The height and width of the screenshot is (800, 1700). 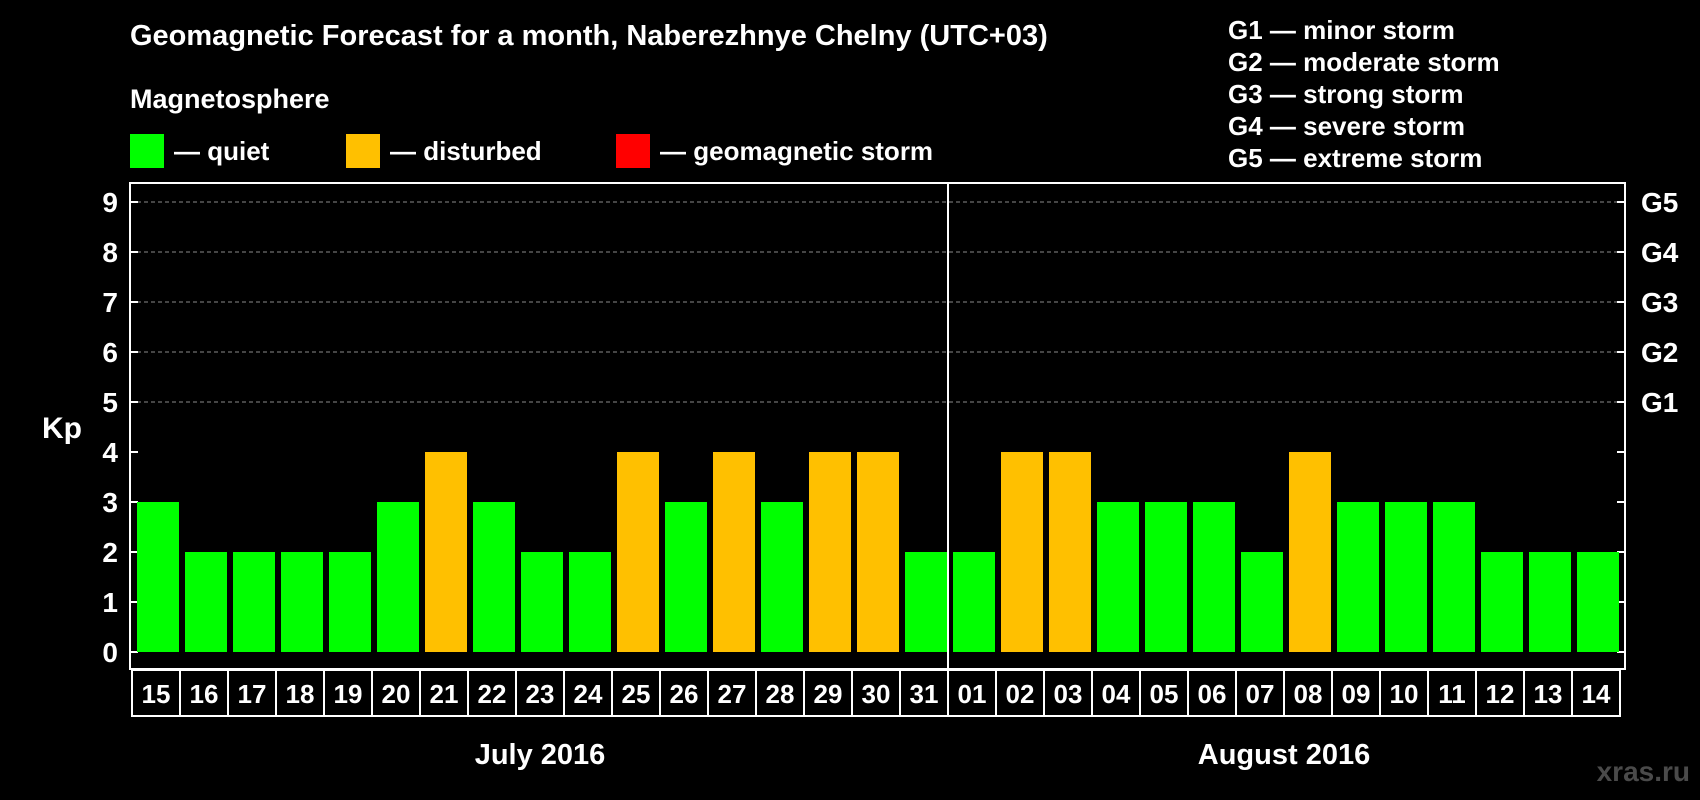 What do you see at coordinates (780, 694) in the screenshot?
I see `x-tick-label: 28` at bounding box center [780, 694].